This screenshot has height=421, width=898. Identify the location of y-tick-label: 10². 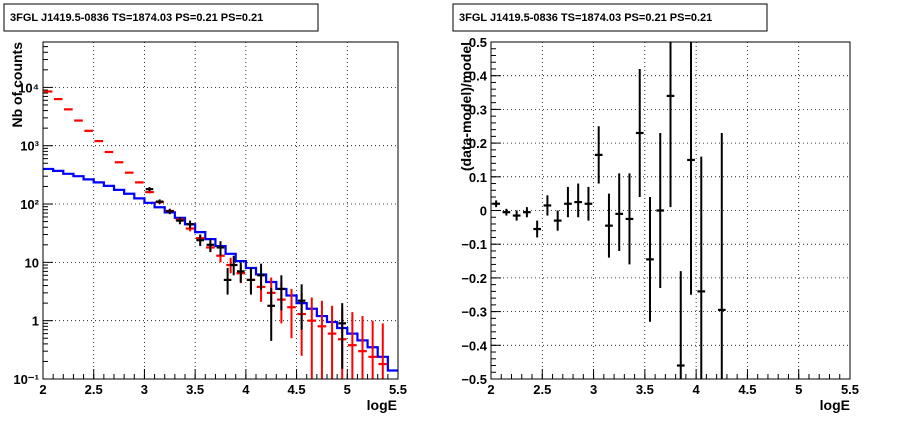
(29, 204).